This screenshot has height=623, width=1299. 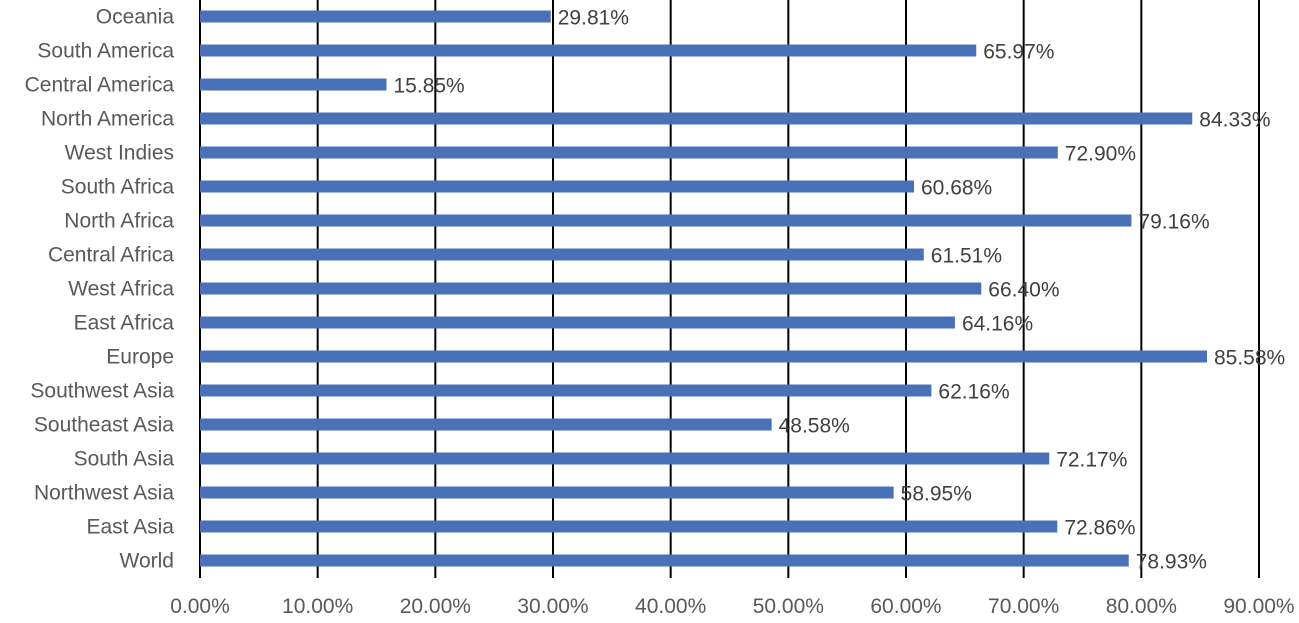 I want to click on category-label: East Asia, so click(x=130, y=527).